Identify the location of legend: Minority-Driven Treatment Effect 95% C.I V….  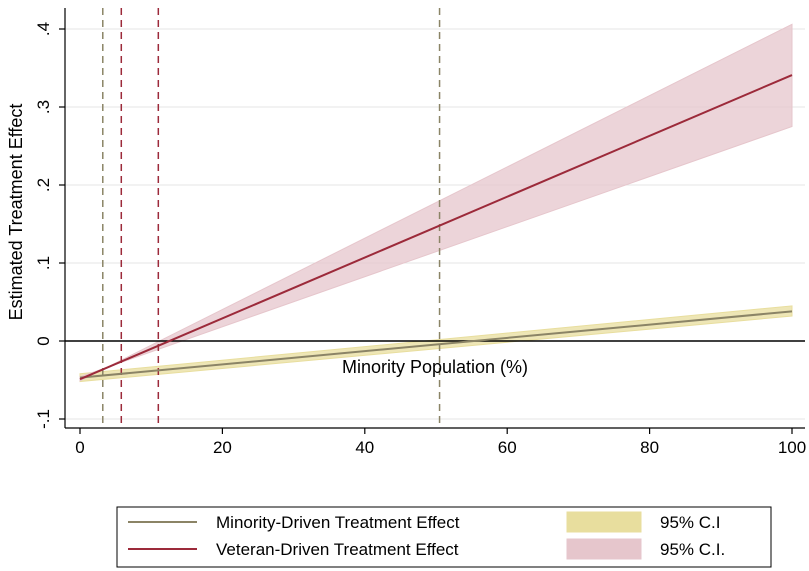
(444, 537).